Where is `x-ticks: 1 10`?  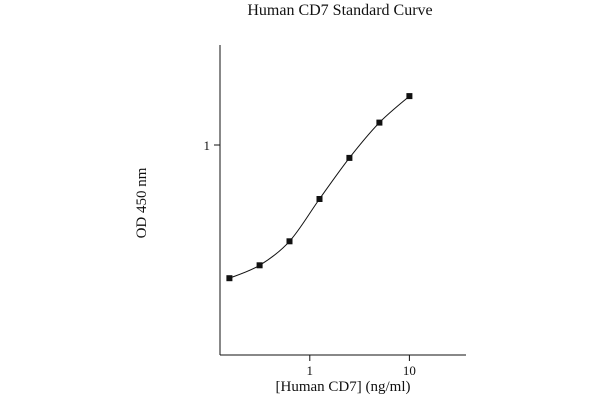 x-ticks: 1 10 is located at coordinates (361, 366).